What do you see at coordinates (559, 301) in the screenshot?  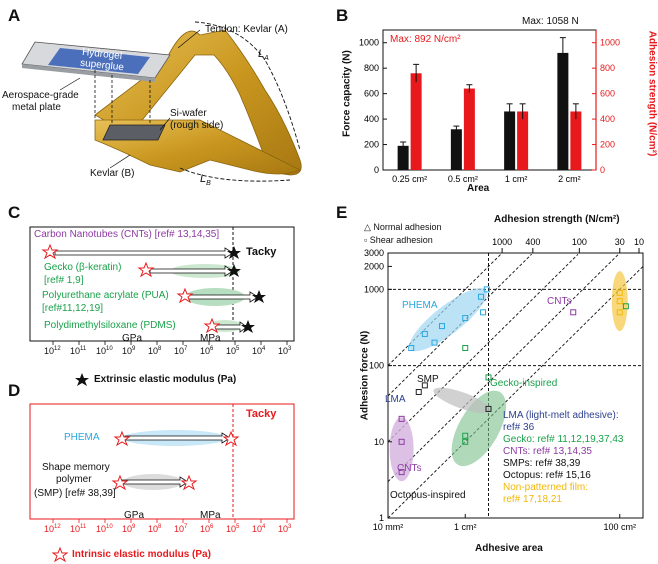 I see `e-cnt-label-top: CNTs` at bounding box center [559, 301].